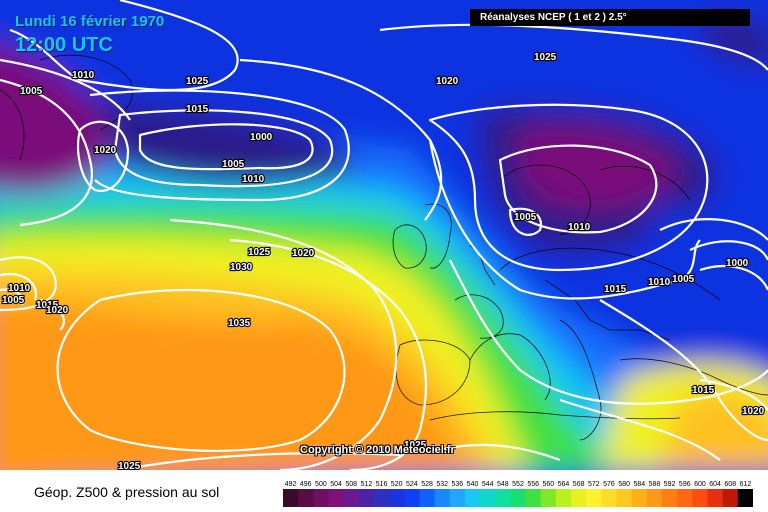 The image size is (768, 512). I want to click on legend-value-584: 584, so click(639, 484).